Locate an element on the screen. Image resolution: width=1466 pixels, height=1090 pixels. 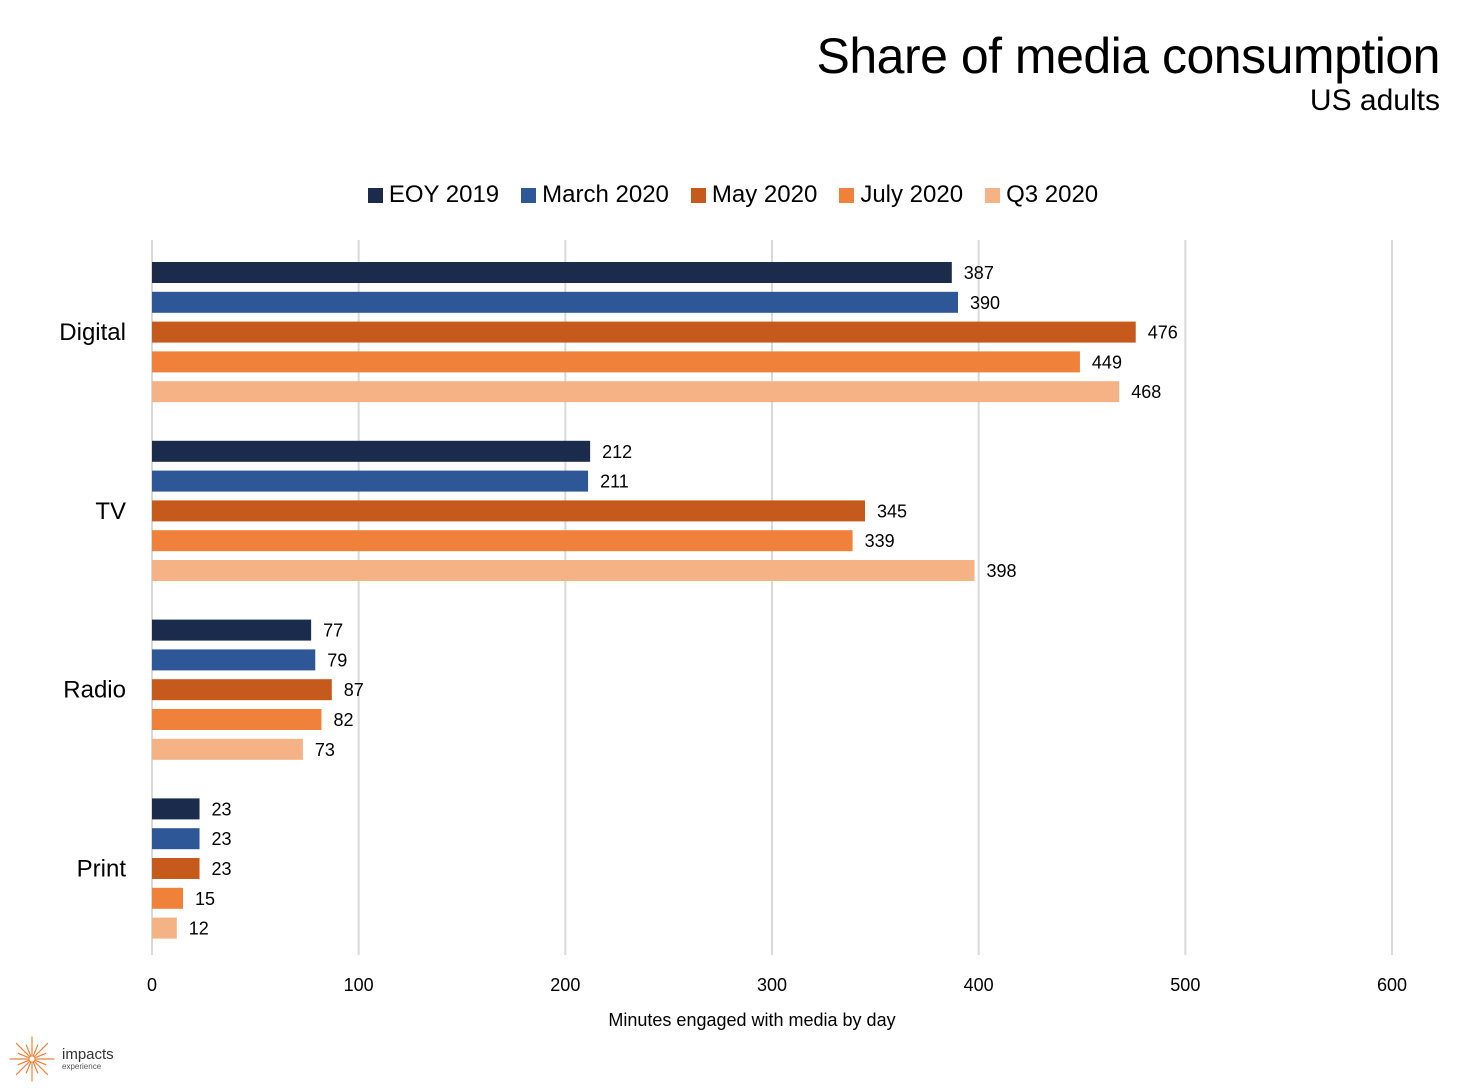
x-tick-label: 300 is located at coordinates (772, 985).